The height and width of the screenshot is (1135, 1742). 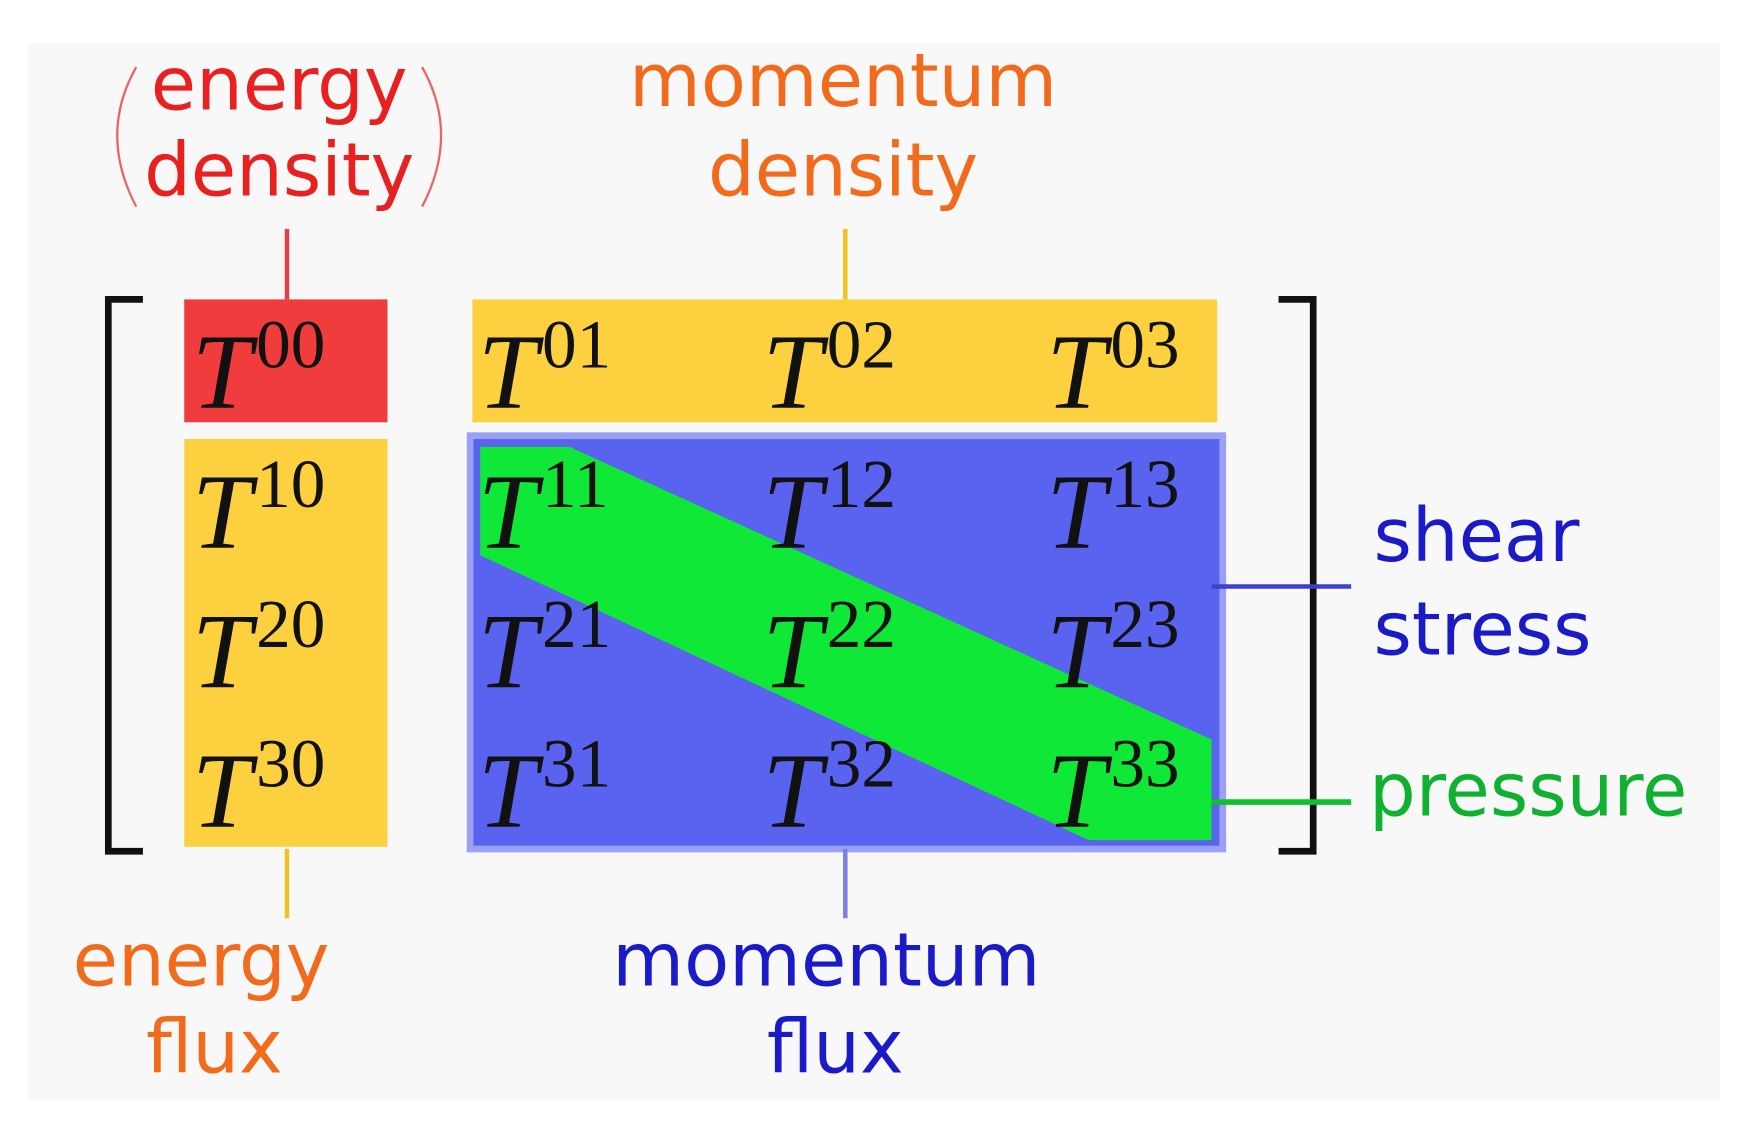 I want to click on matrix-entry: T01, so click(x=544, y=369).